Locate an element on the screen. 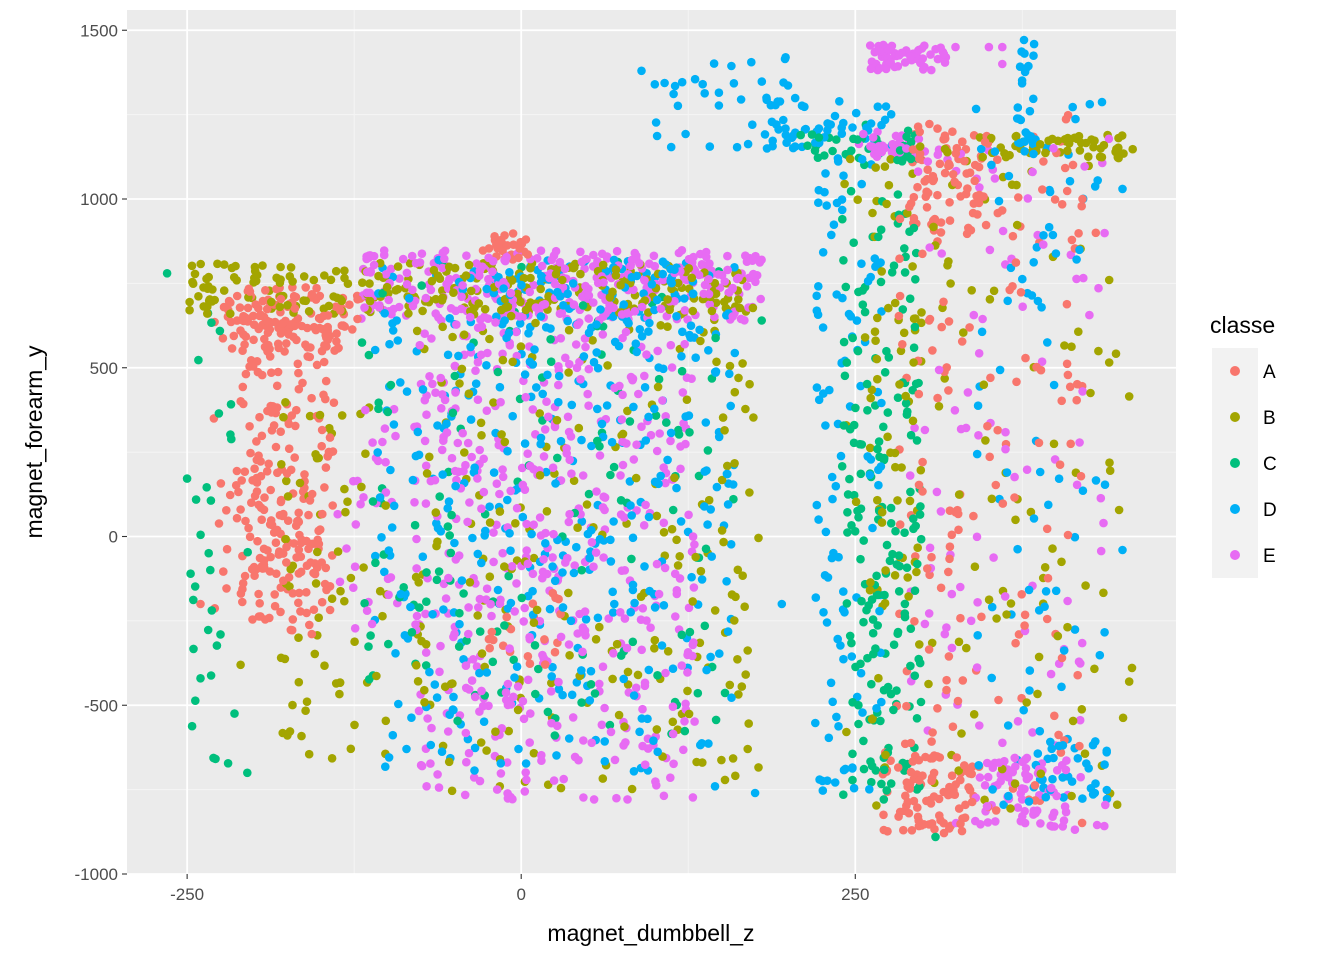  y-tick-label: 1500 is located at coordinates (99, 30).